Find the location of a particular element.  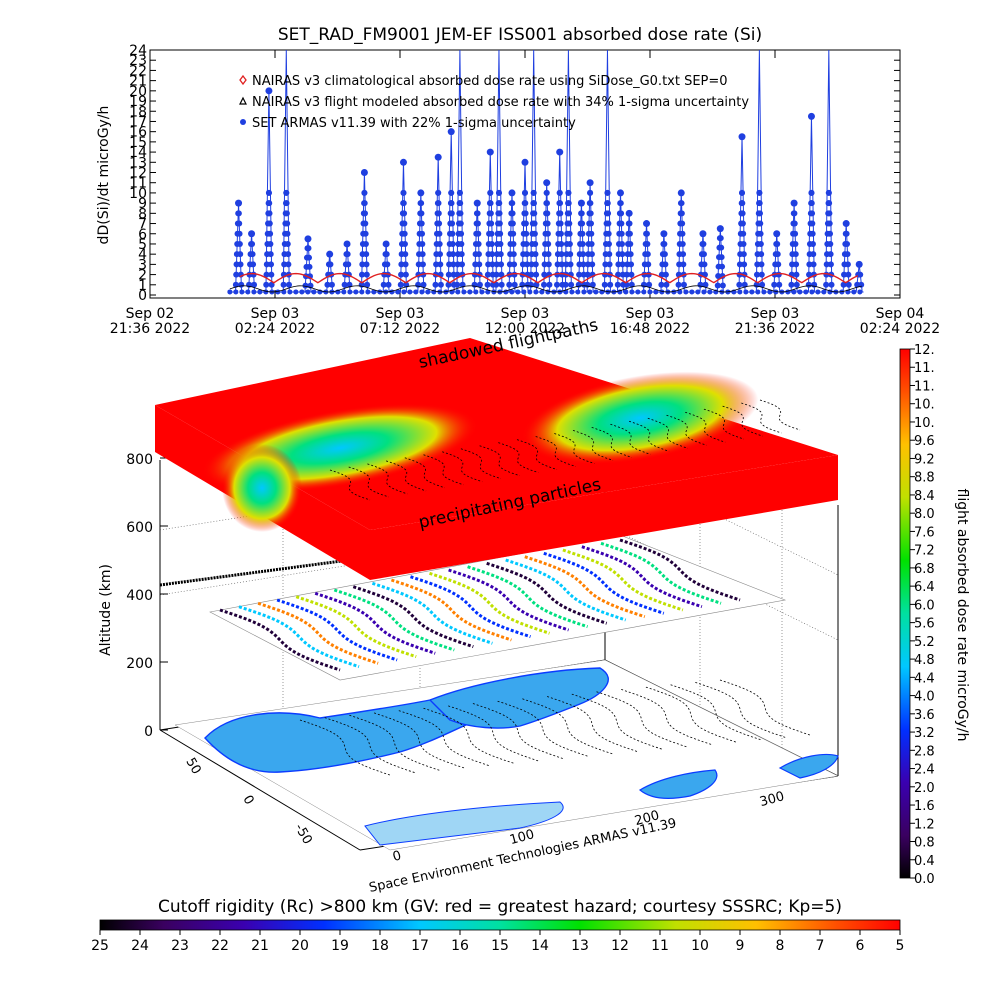

y-tick-label: 12 is located at coordinates (138, 174).